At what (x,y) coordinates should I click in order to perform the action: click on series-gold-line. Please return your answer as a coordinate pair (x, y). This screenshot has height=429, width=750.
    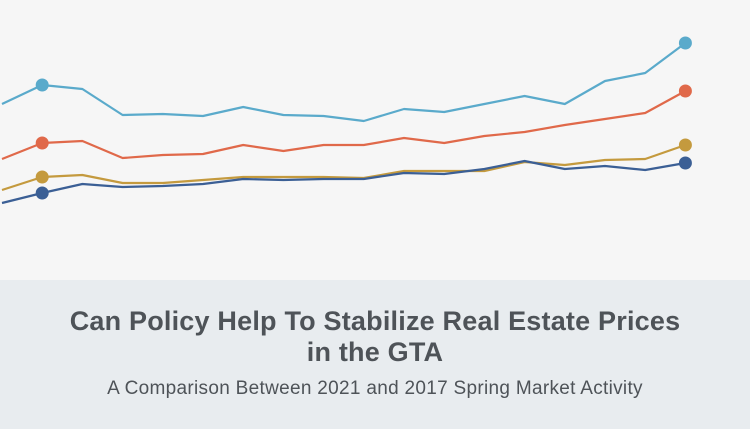
    Looking at the image, I should click on (343, 167).